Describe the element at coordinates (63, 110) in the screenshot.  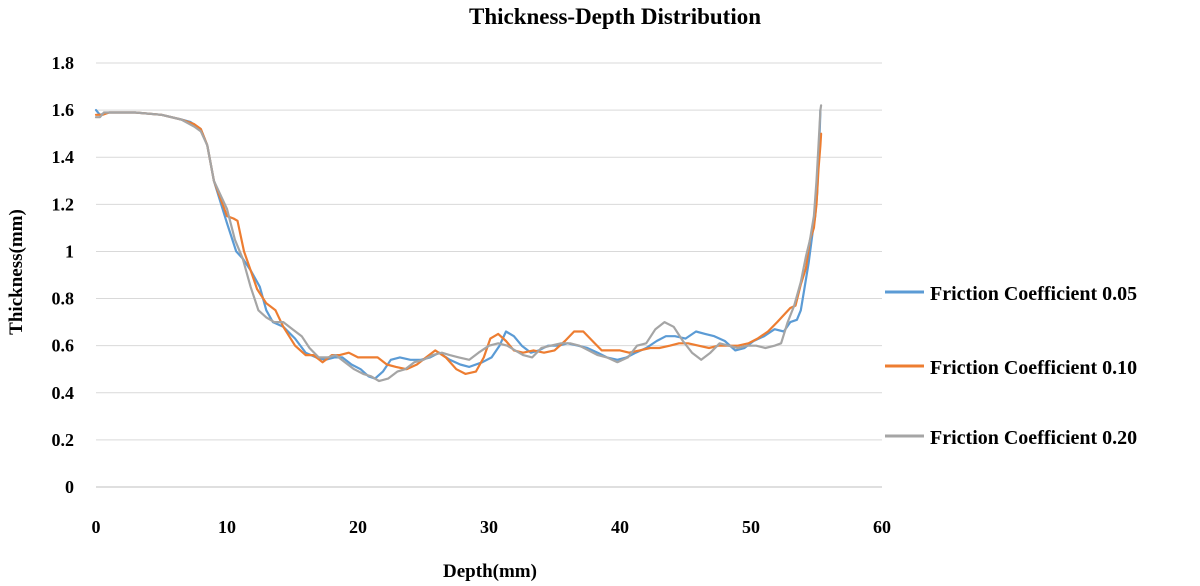
I see `y-tick-label: 1.6` at that location.